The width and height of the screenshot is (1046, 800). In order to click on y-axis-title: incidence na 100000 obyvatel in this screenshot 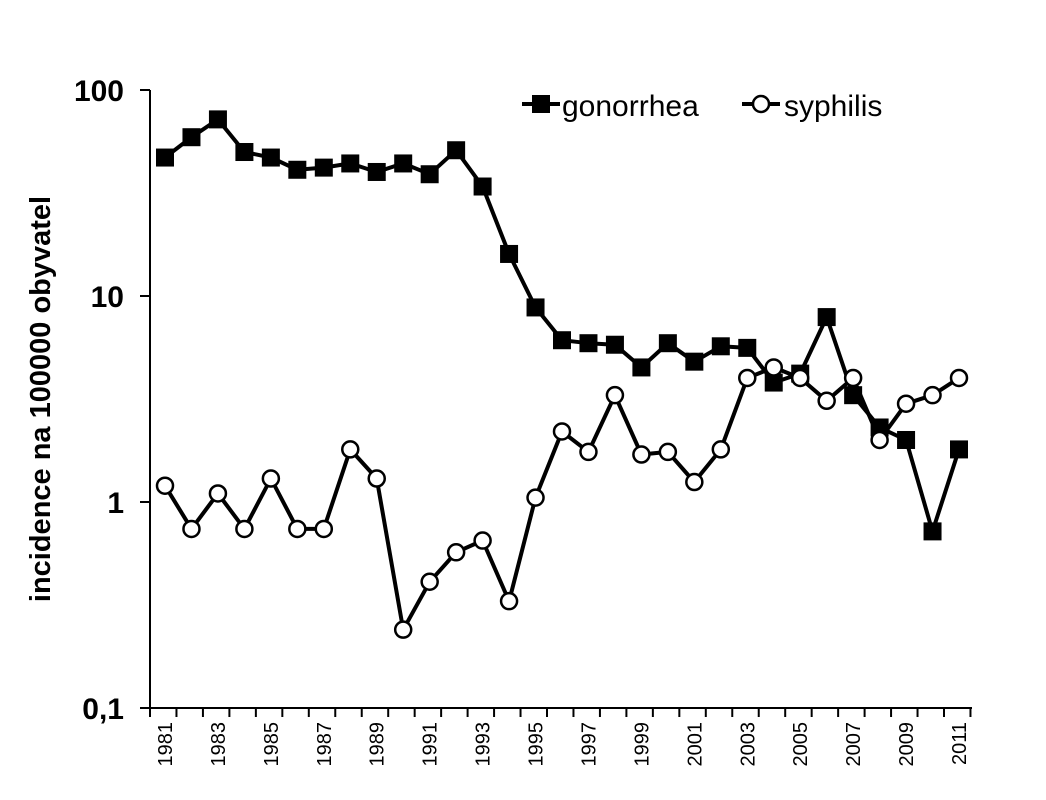, I will do `click(41, 399)`.